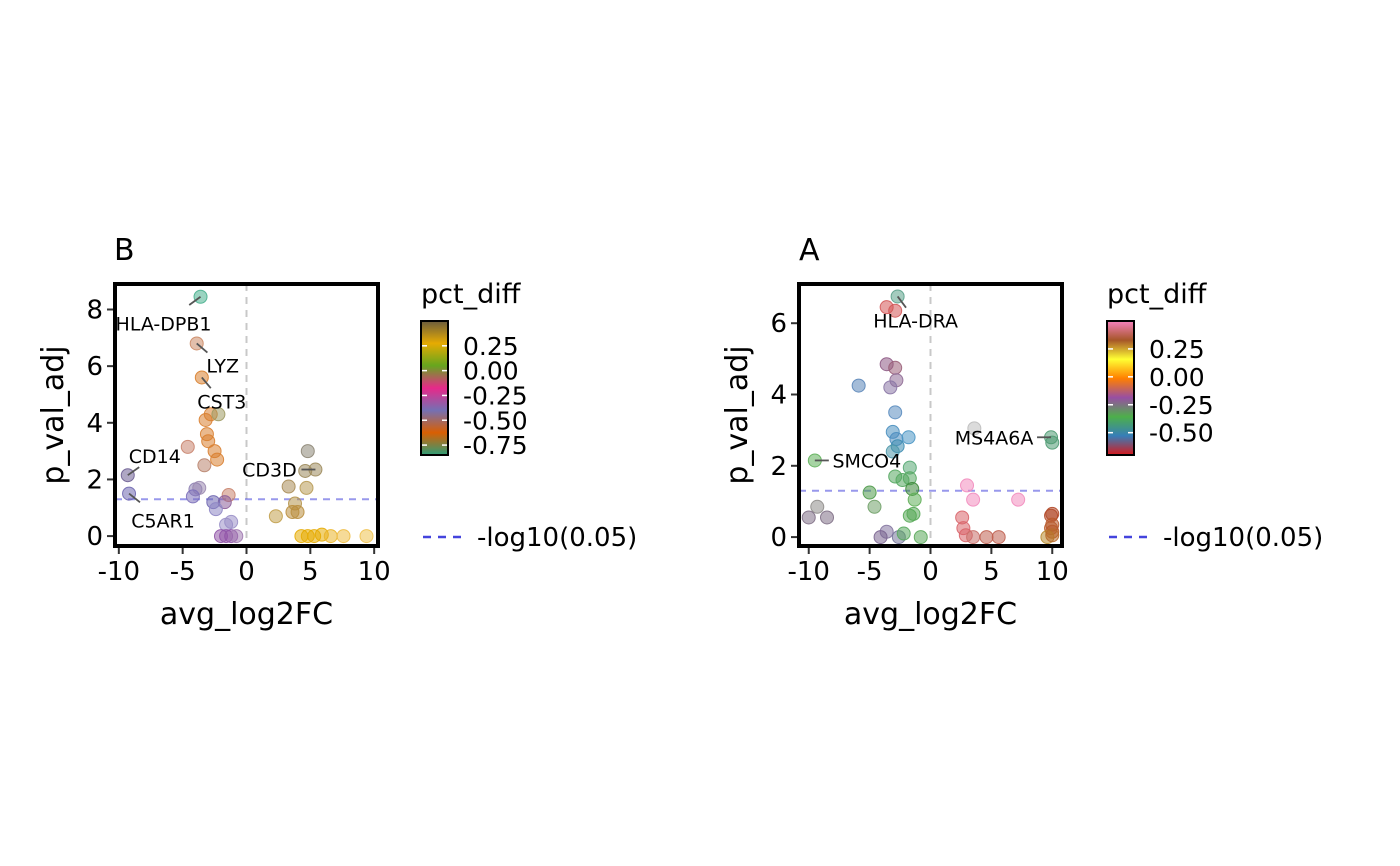 The width and height of the screenshot is (1400, 866). Describe the element at coordinates (269, 471) in the screenshot. I see `point-label: CD3D` at that location.